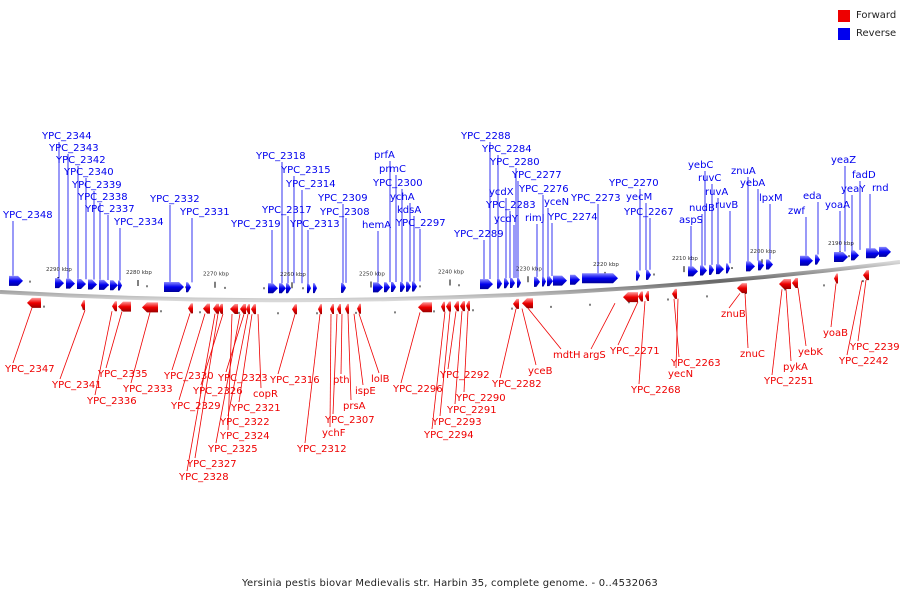 The image size is (900, 600). What do you see at coordinates (529, 269) in the screenshot?
I see `ruler-tick-label: 2230 kbp` at bounding box center [529, 269].